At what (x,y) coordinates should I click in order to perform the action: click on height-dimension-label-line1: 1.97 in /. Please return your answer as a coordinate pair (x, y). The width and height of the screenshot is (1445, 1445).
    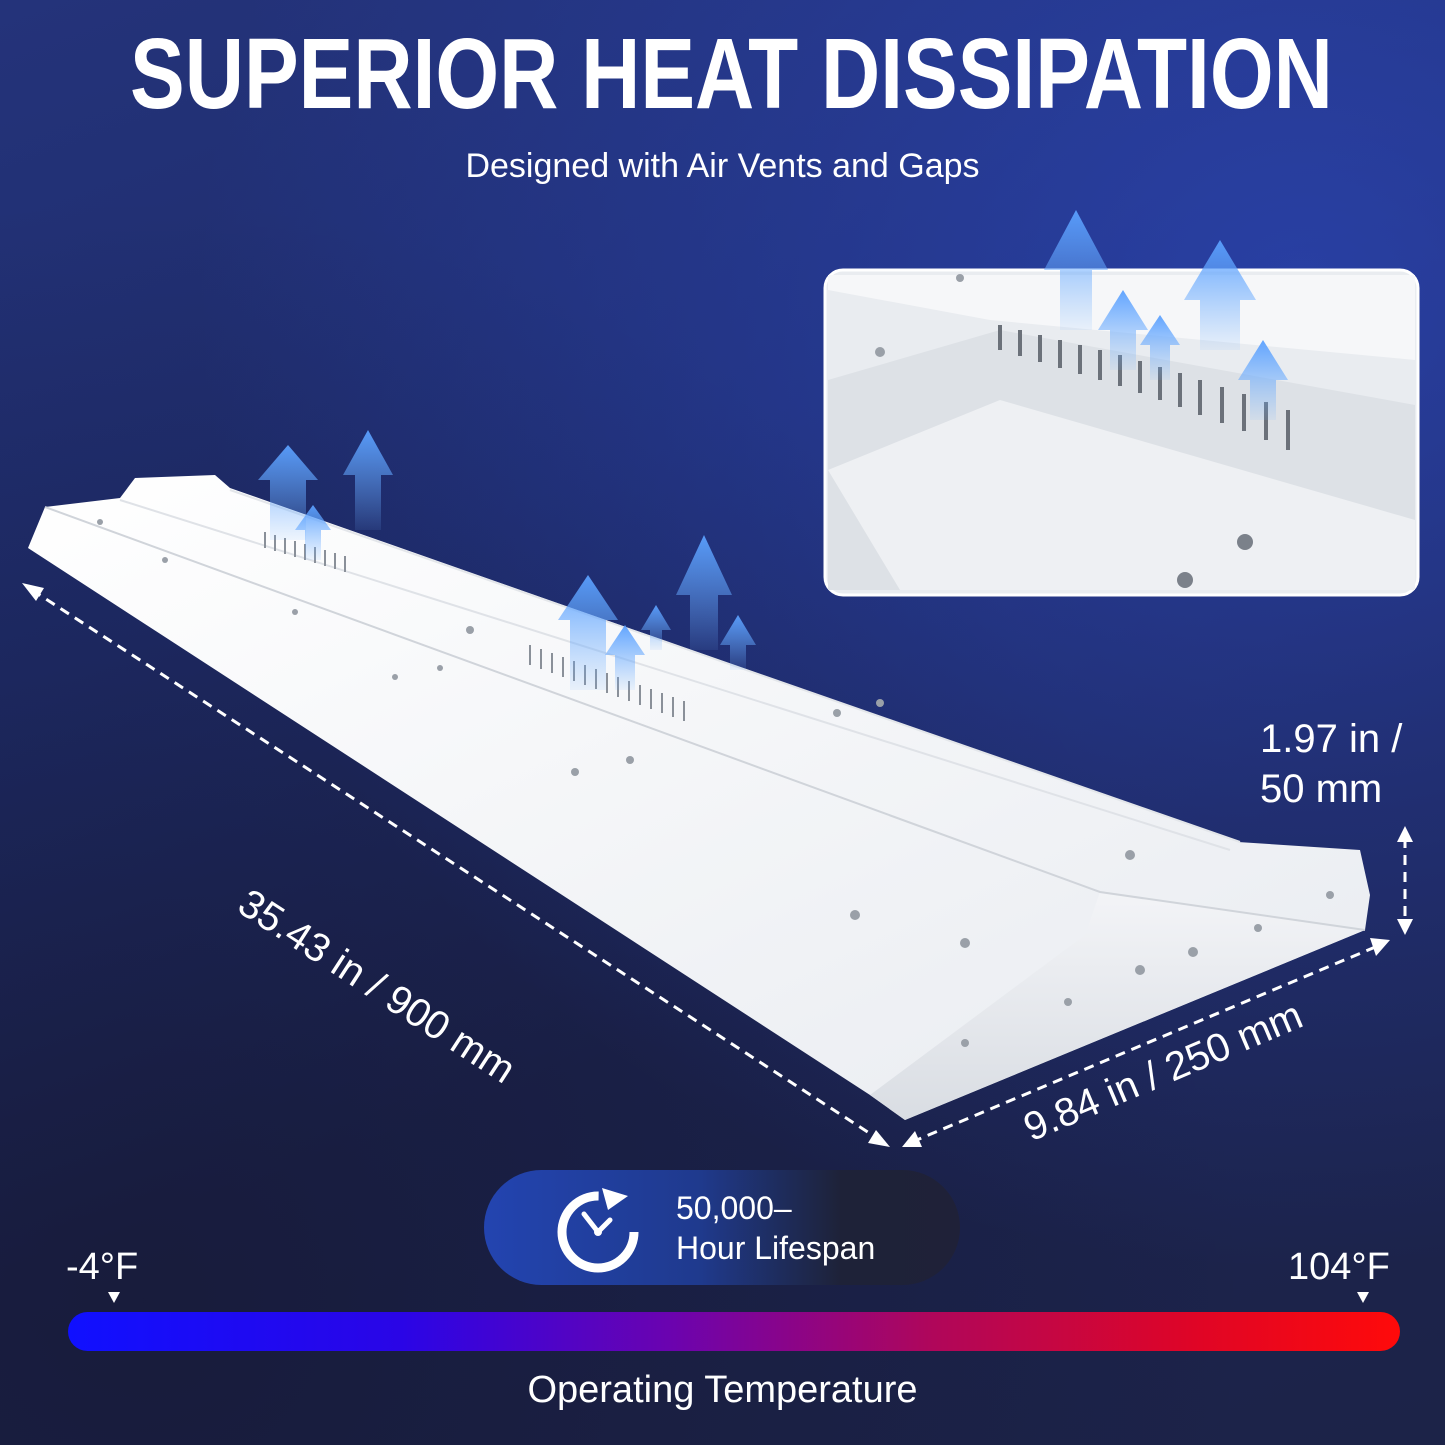
    Looking at the image, I should click on (1331, 739).